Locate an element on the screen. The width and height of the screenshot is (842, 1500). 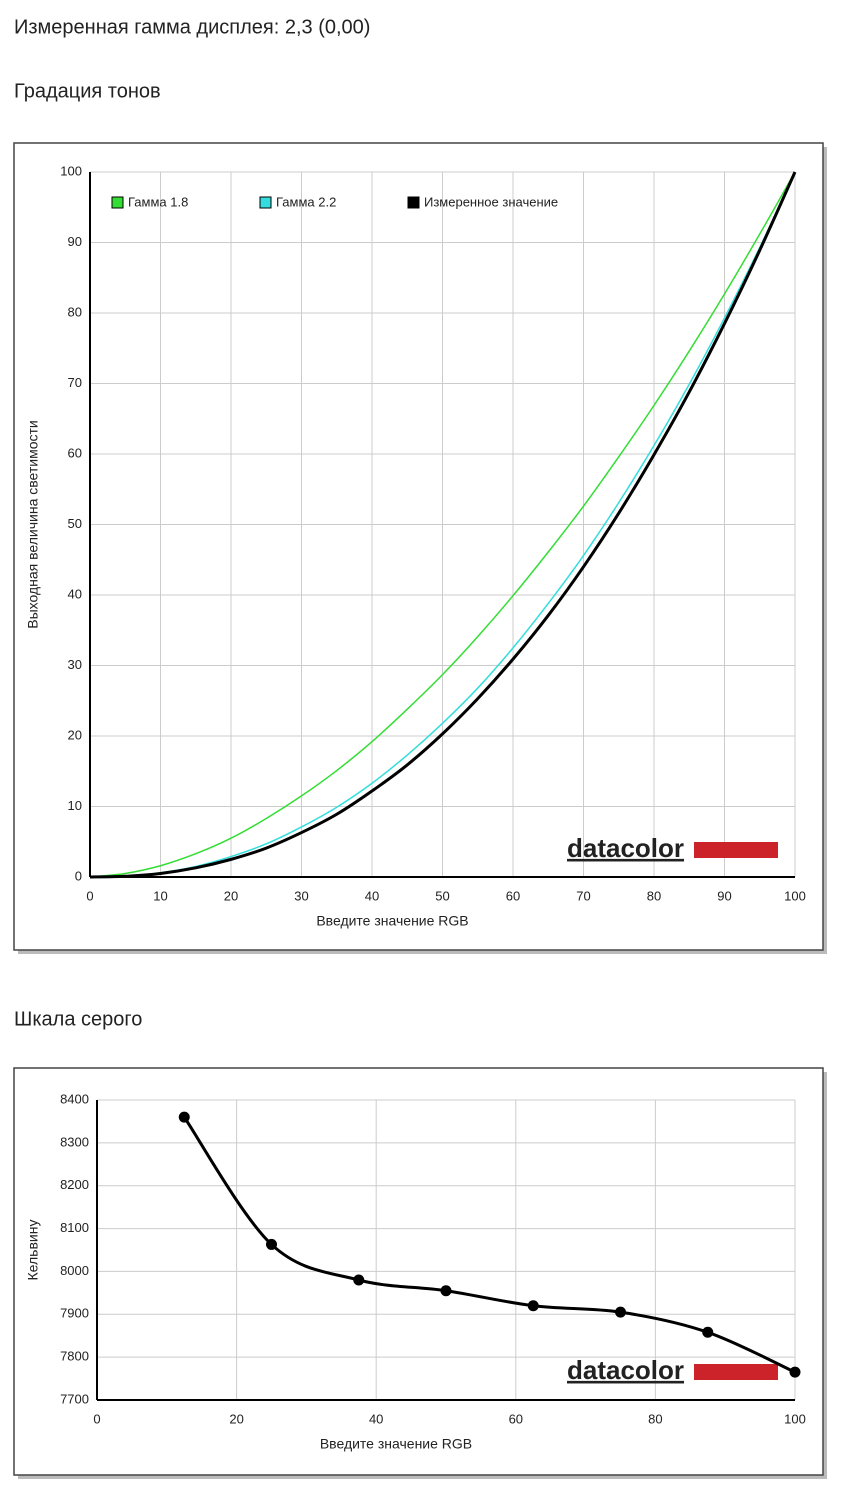
y-tick-label: 8100 is located at coordinates (74, 1227).